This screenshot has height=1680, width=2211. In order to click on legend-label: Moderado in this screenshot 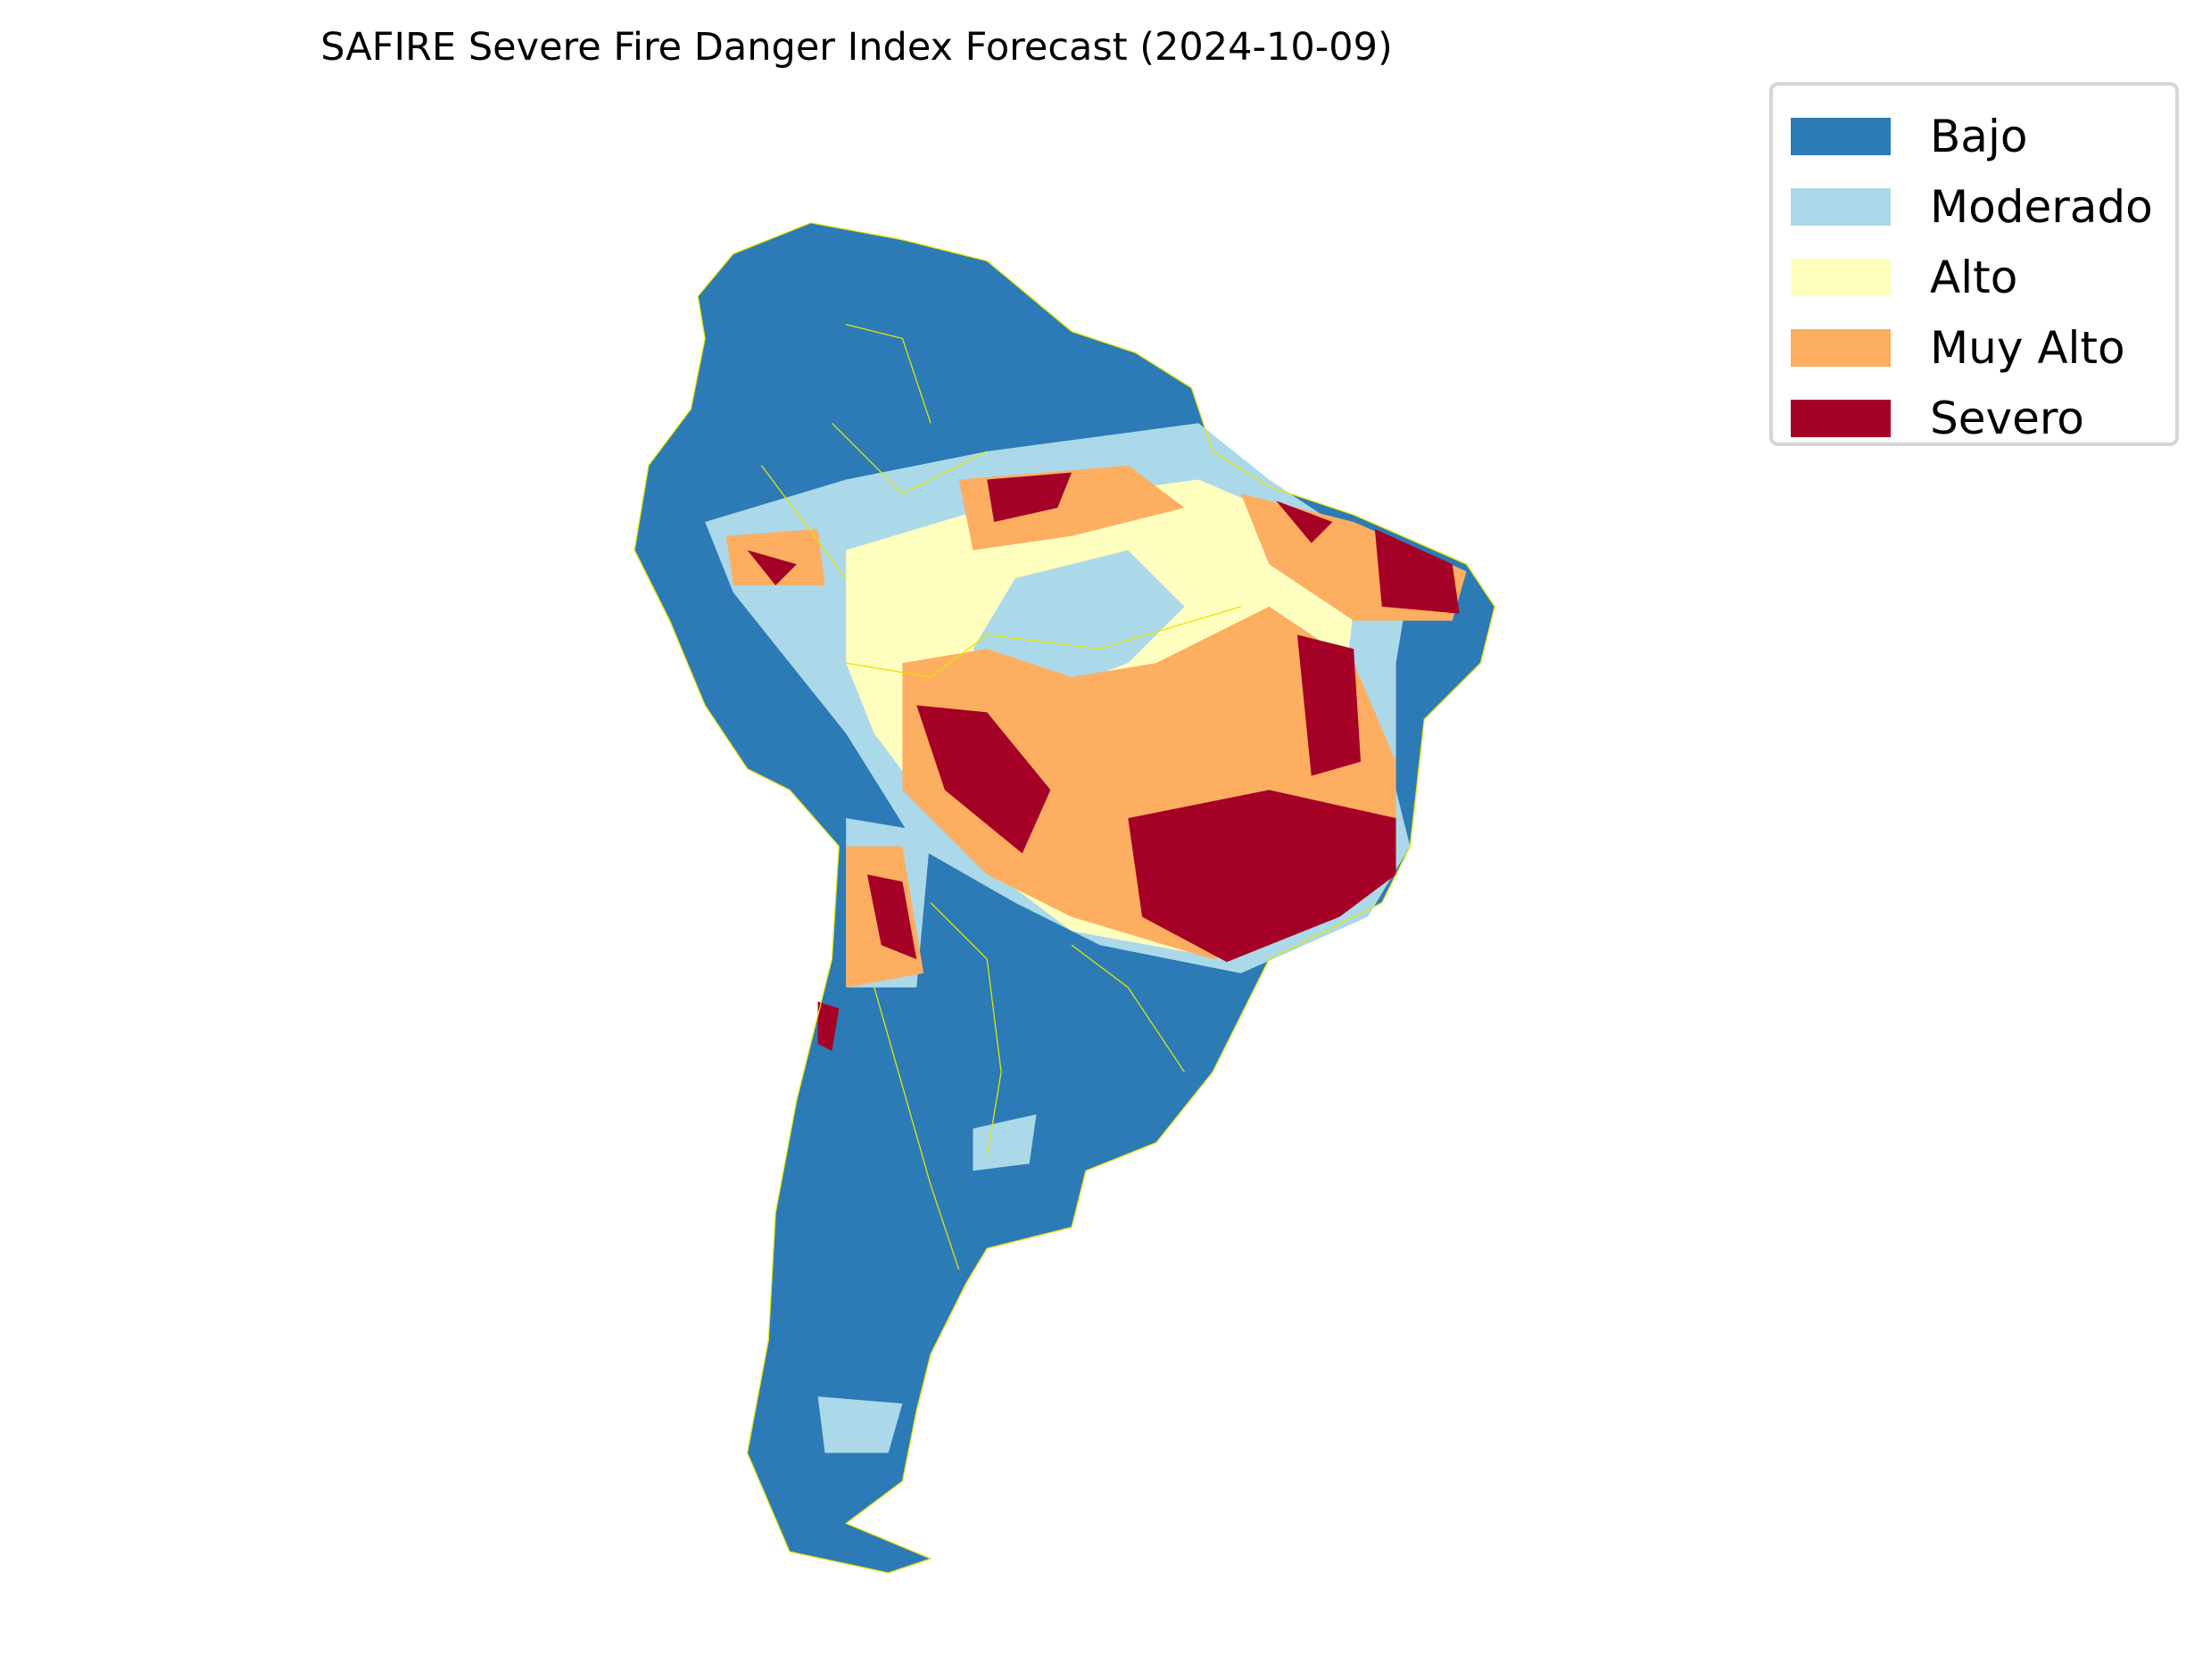, I will do `click(2041, 207)`.